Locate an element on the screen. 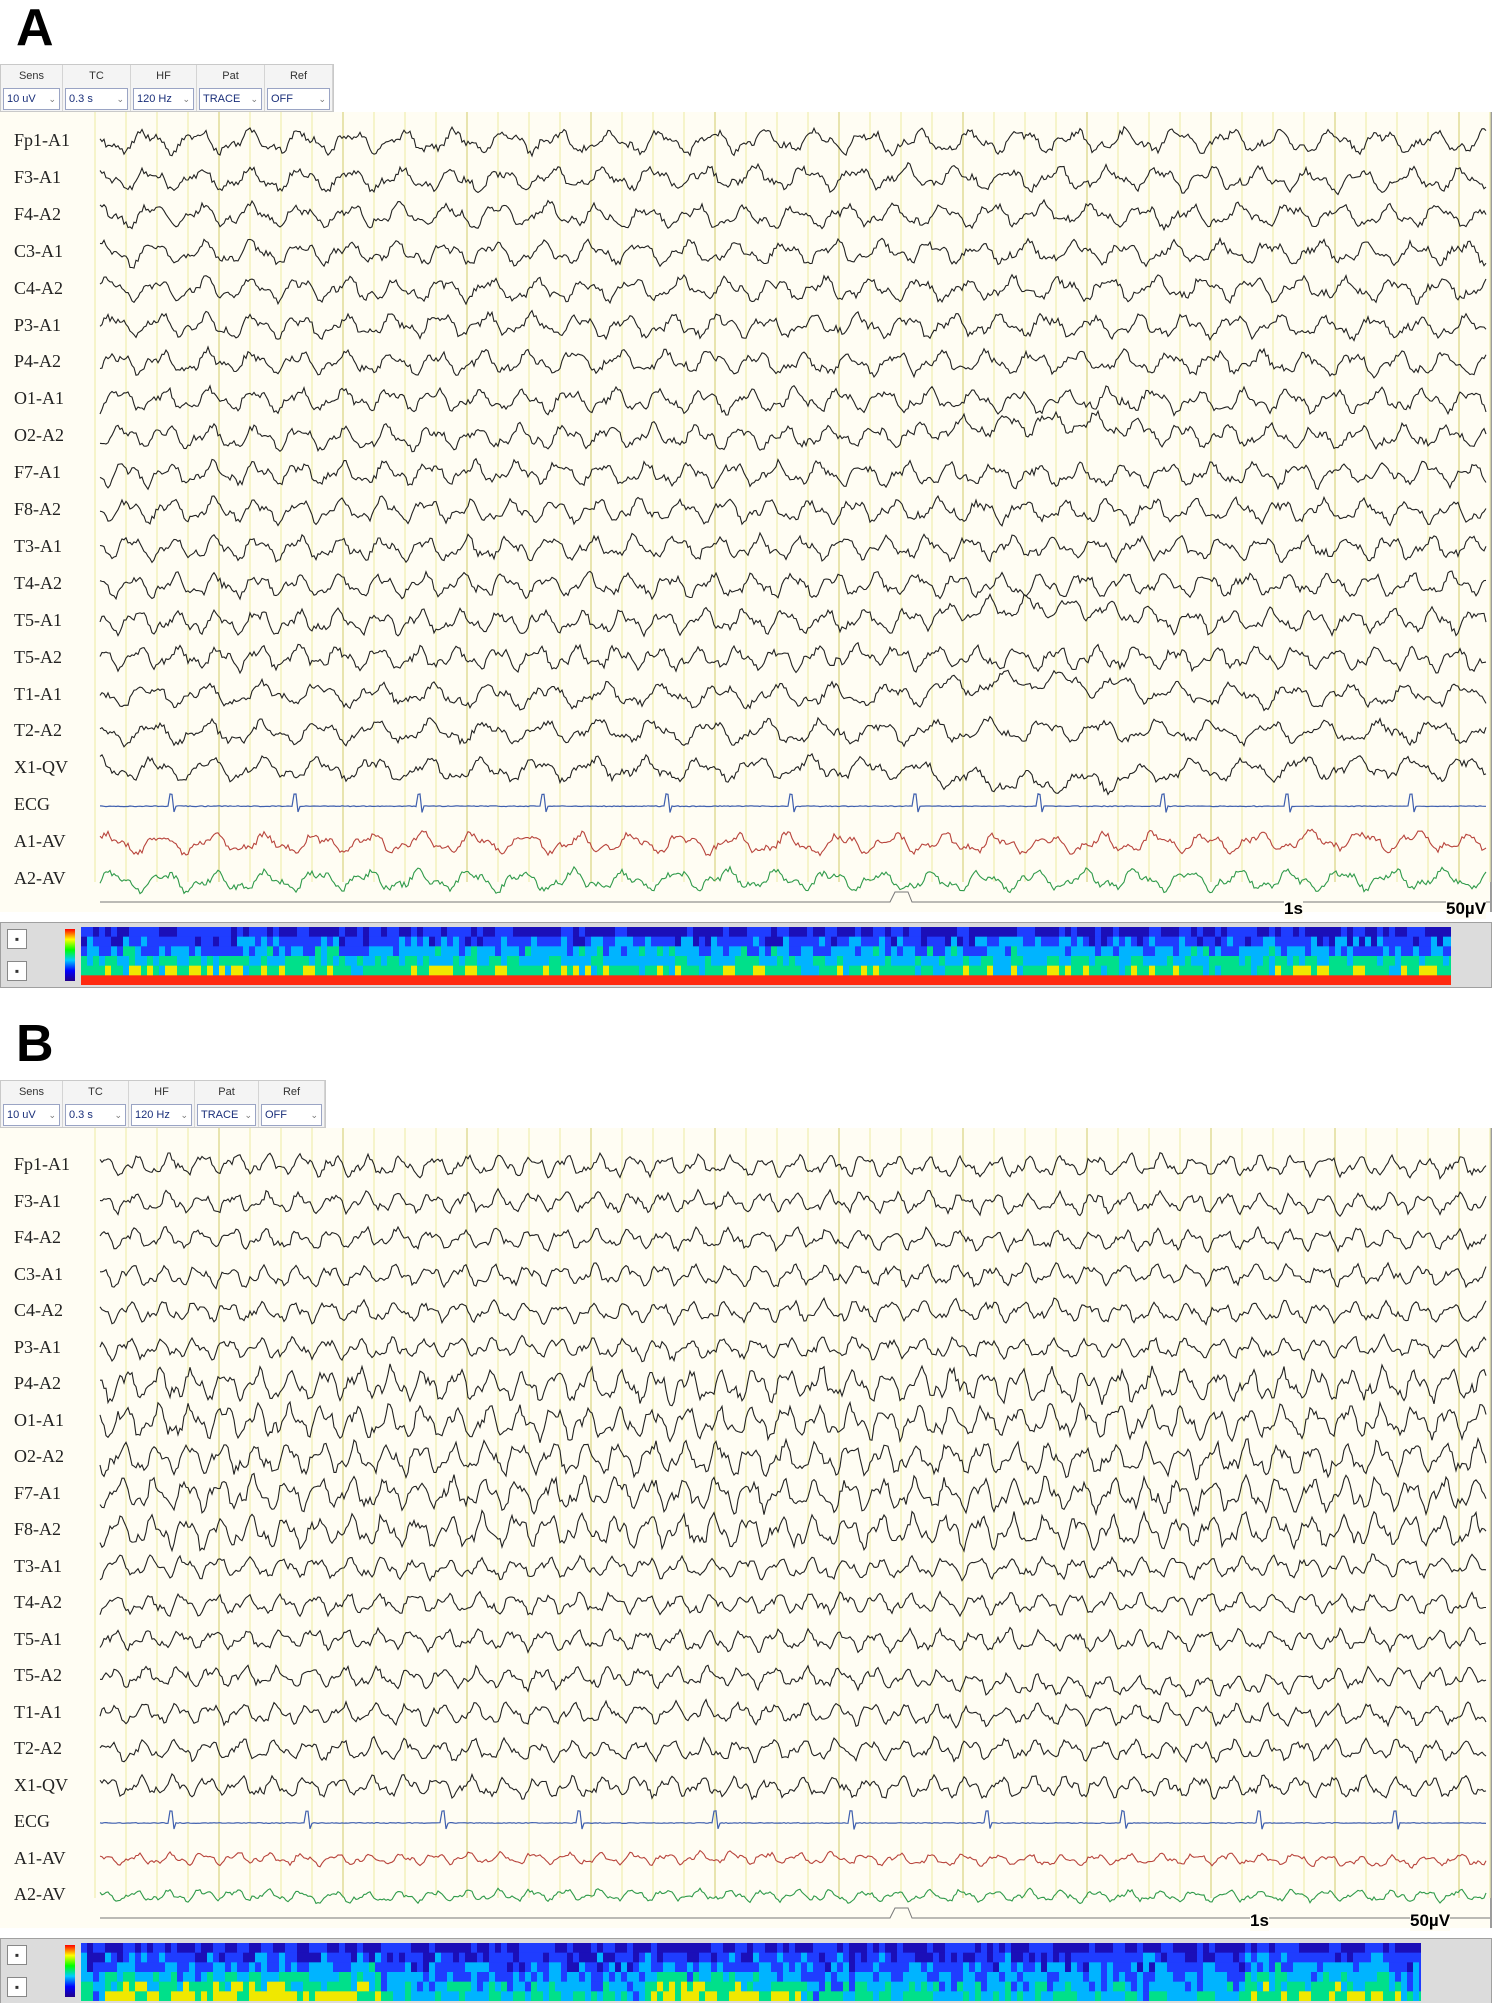 The height and width of the screenshot is (2003, 1500). channel-label: T1-A1 is located at coordinates (38, 693).